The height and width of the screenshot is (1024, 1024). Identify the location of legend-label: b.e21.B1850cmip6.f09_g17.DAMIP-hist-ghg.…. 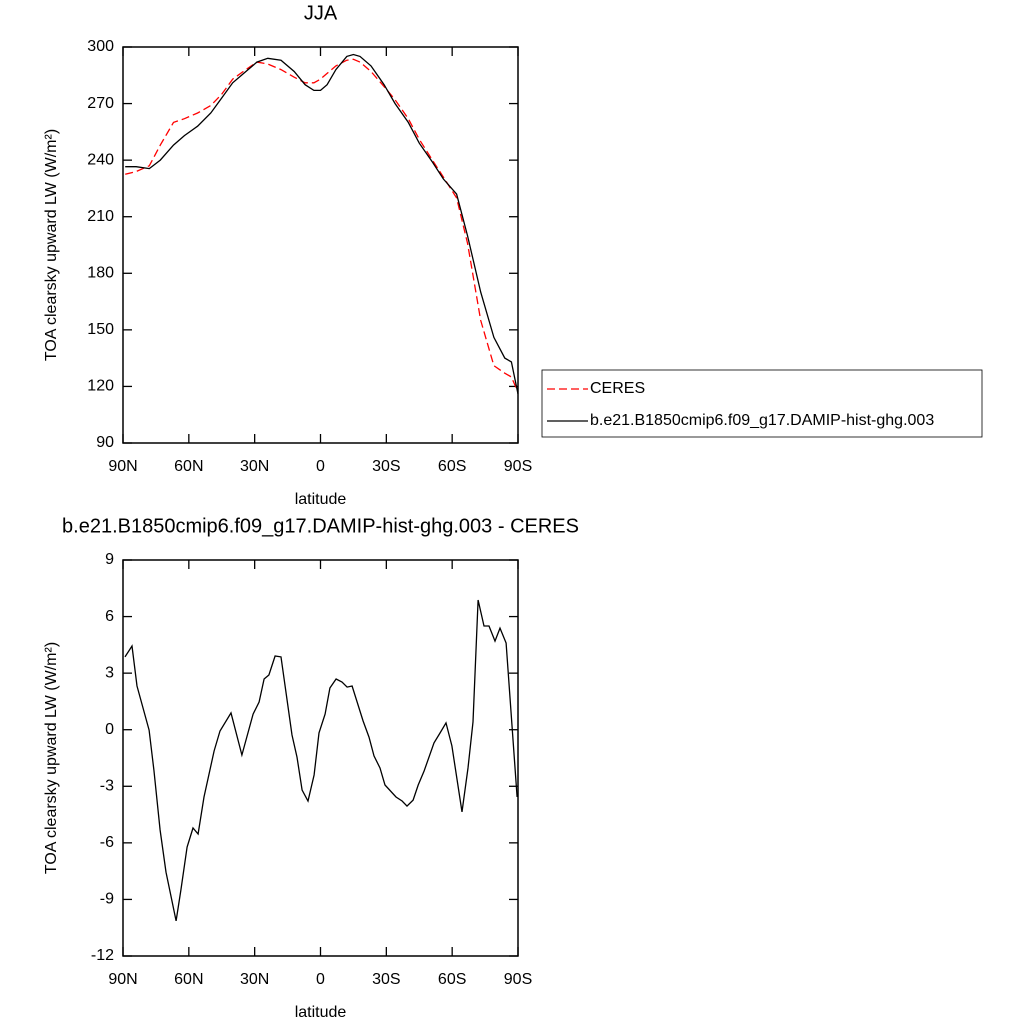
(762, 420).